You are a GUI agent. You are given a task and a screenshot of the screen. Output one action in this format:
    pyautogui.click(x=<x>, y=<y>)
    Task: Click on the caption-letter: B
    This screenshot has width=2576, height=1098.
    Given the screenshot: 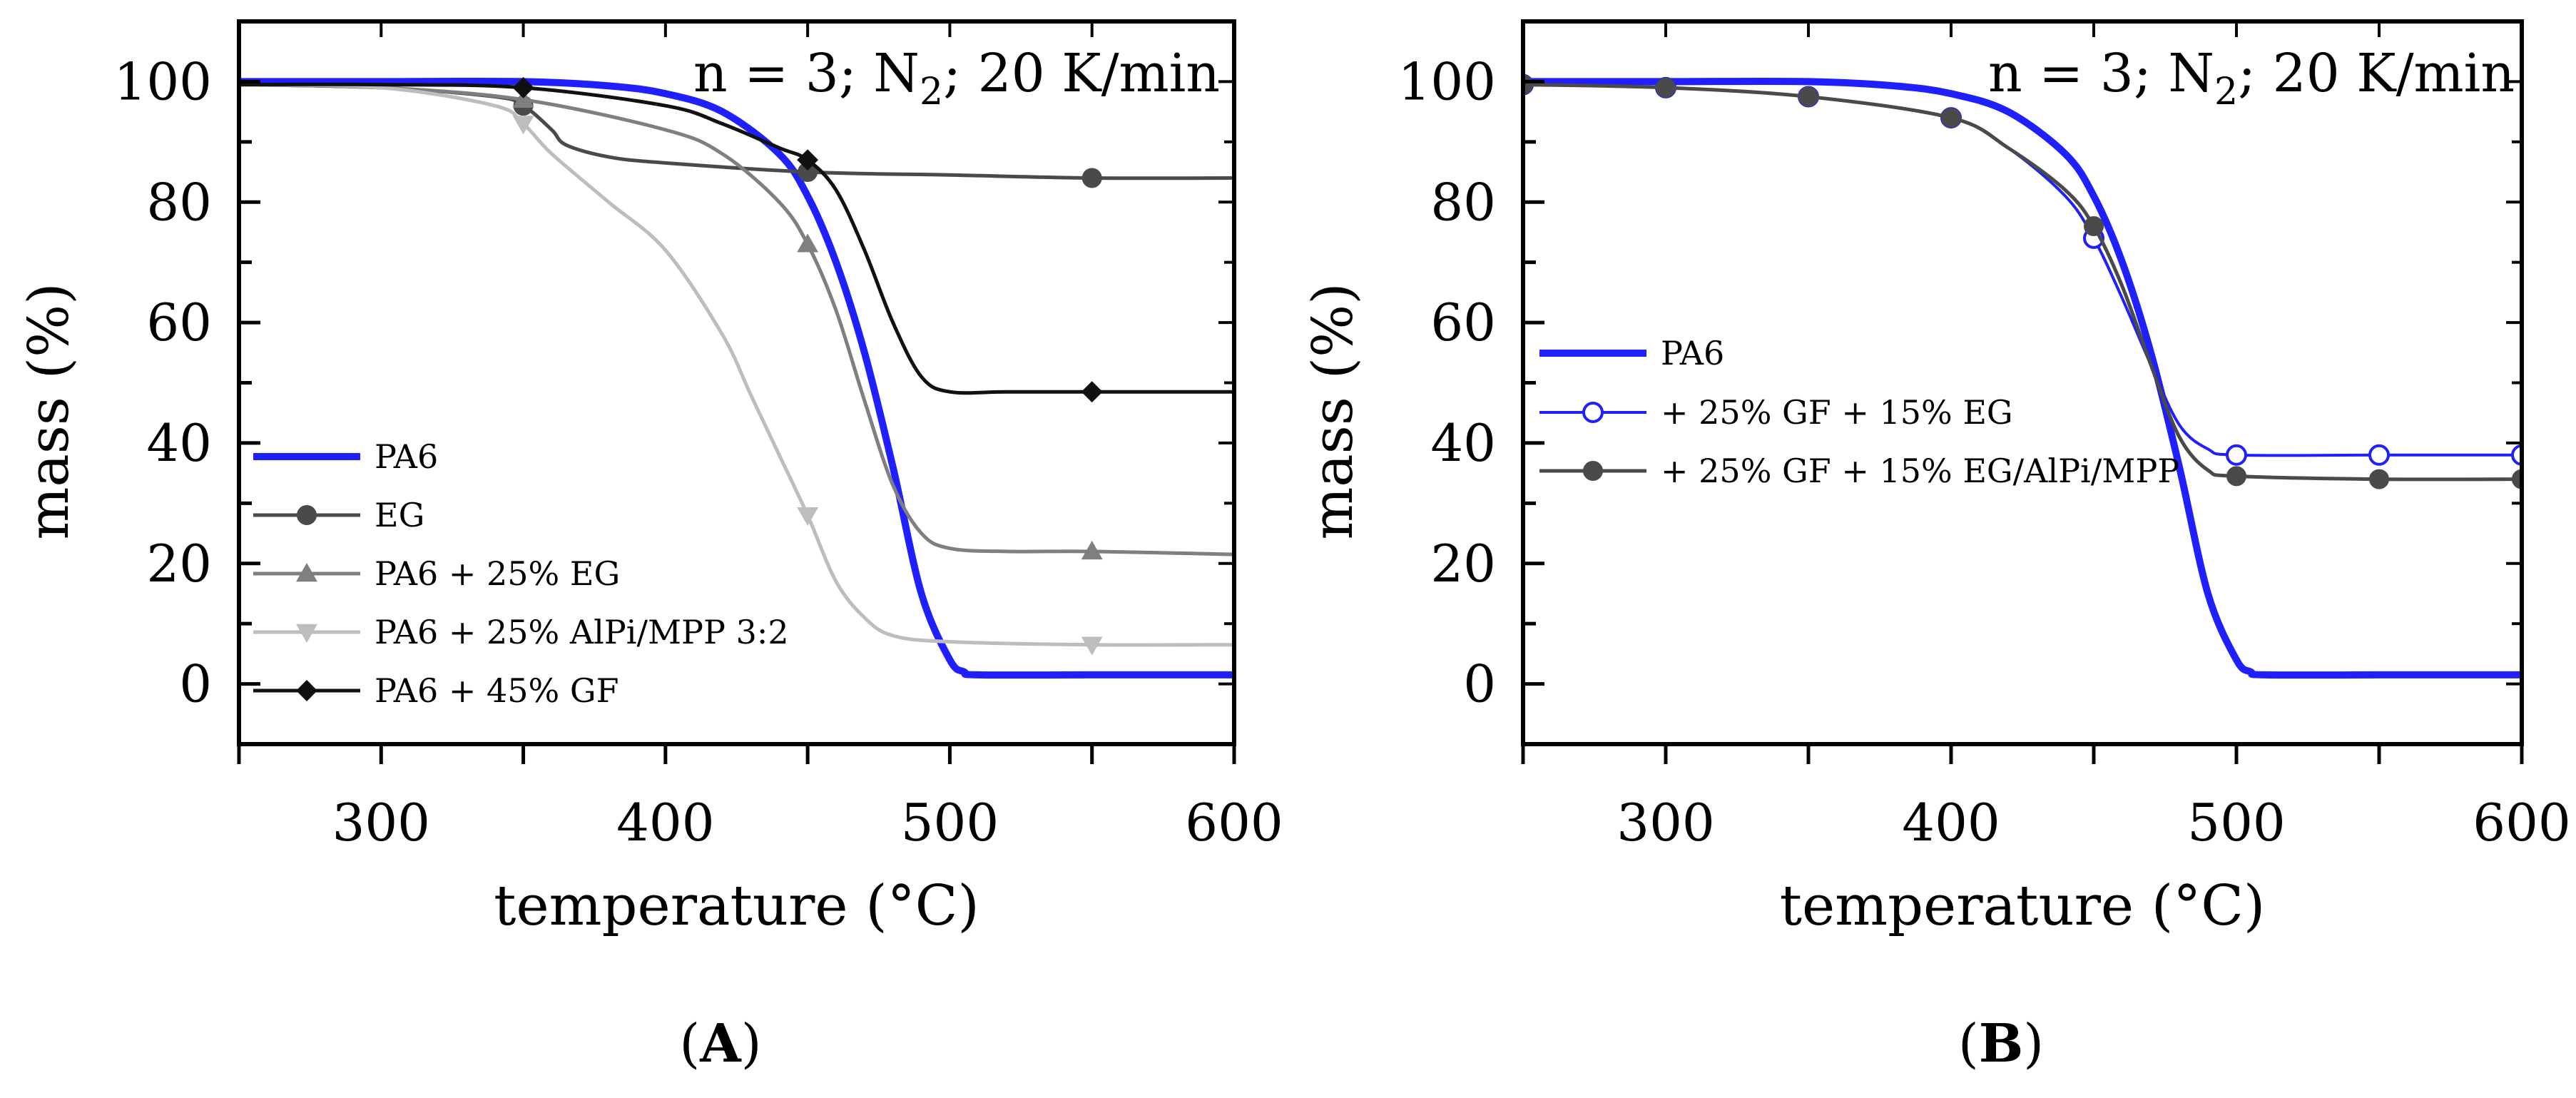 What is the action you would take?
    pyautogui.click(x=2001, y=1043)
    